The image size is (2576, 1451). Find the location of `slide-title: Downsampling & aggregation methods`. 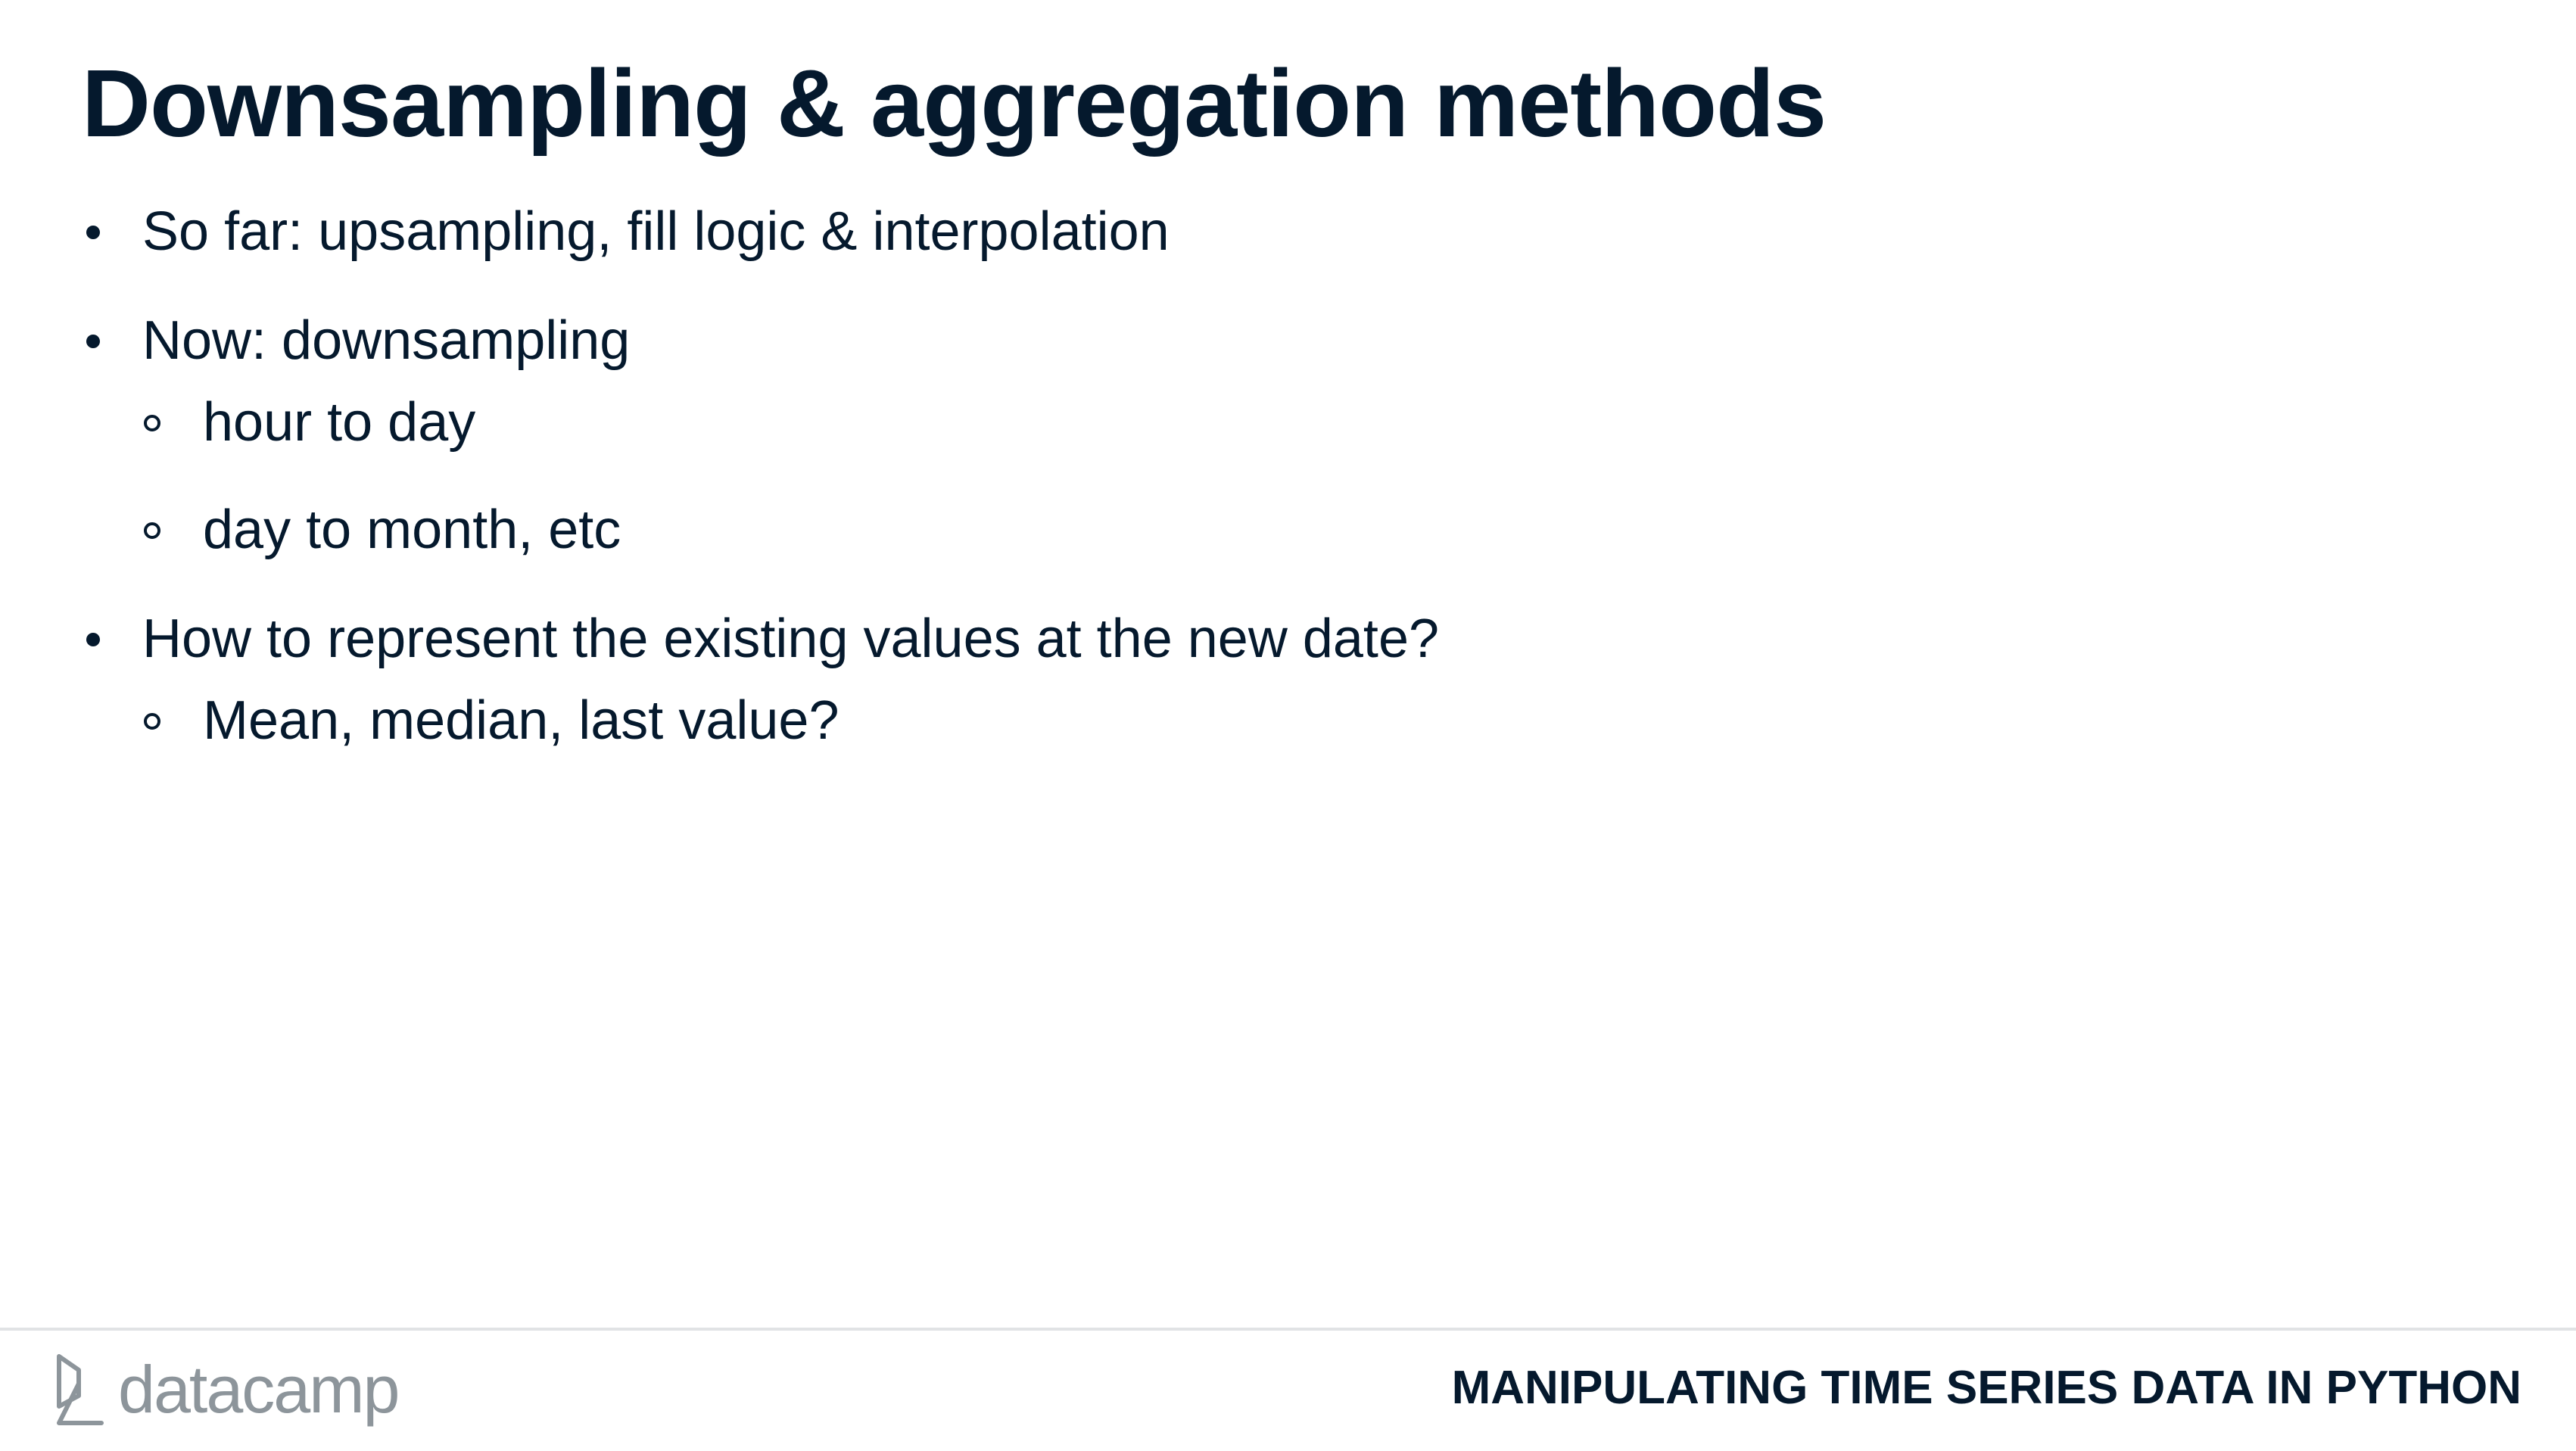

slide-title: Downsampling & aggregation methods is located at coordinates (954, 103).